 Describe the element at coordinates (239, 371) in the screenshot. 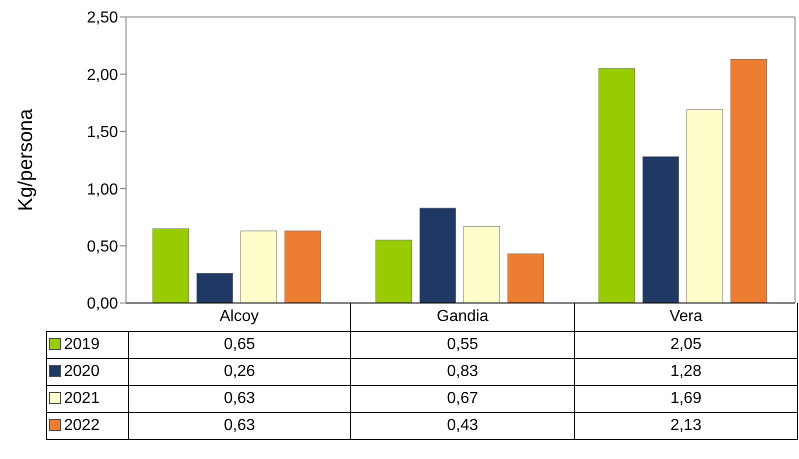

I see `data-label: 0,26` at that location.